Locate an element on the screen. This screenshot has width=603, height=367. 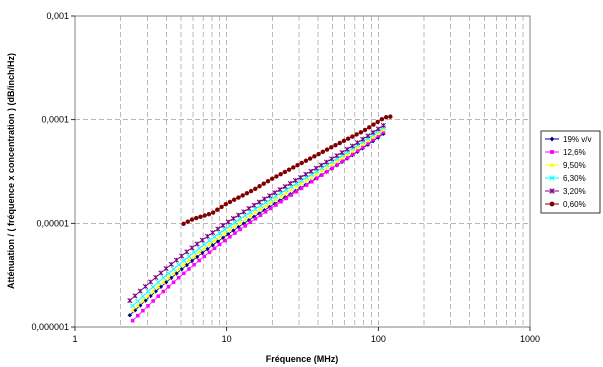
legend-entry: 0,60% is located at coordinates (565, 204).